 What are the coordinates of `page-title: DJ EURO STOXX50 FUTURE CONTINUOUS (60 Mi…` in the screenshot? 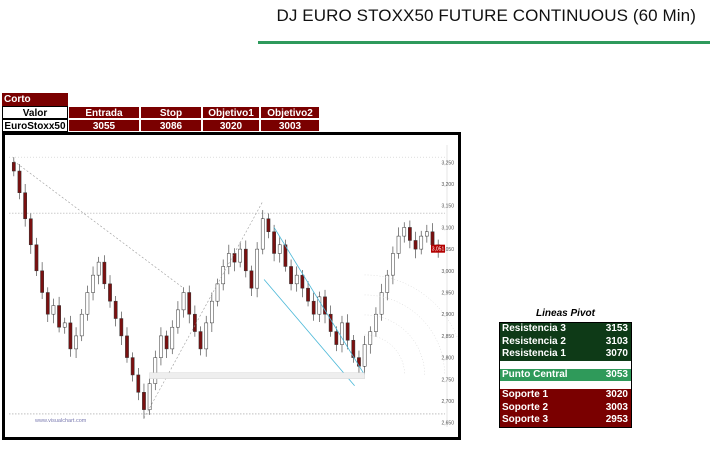 It's located at (486, 15).